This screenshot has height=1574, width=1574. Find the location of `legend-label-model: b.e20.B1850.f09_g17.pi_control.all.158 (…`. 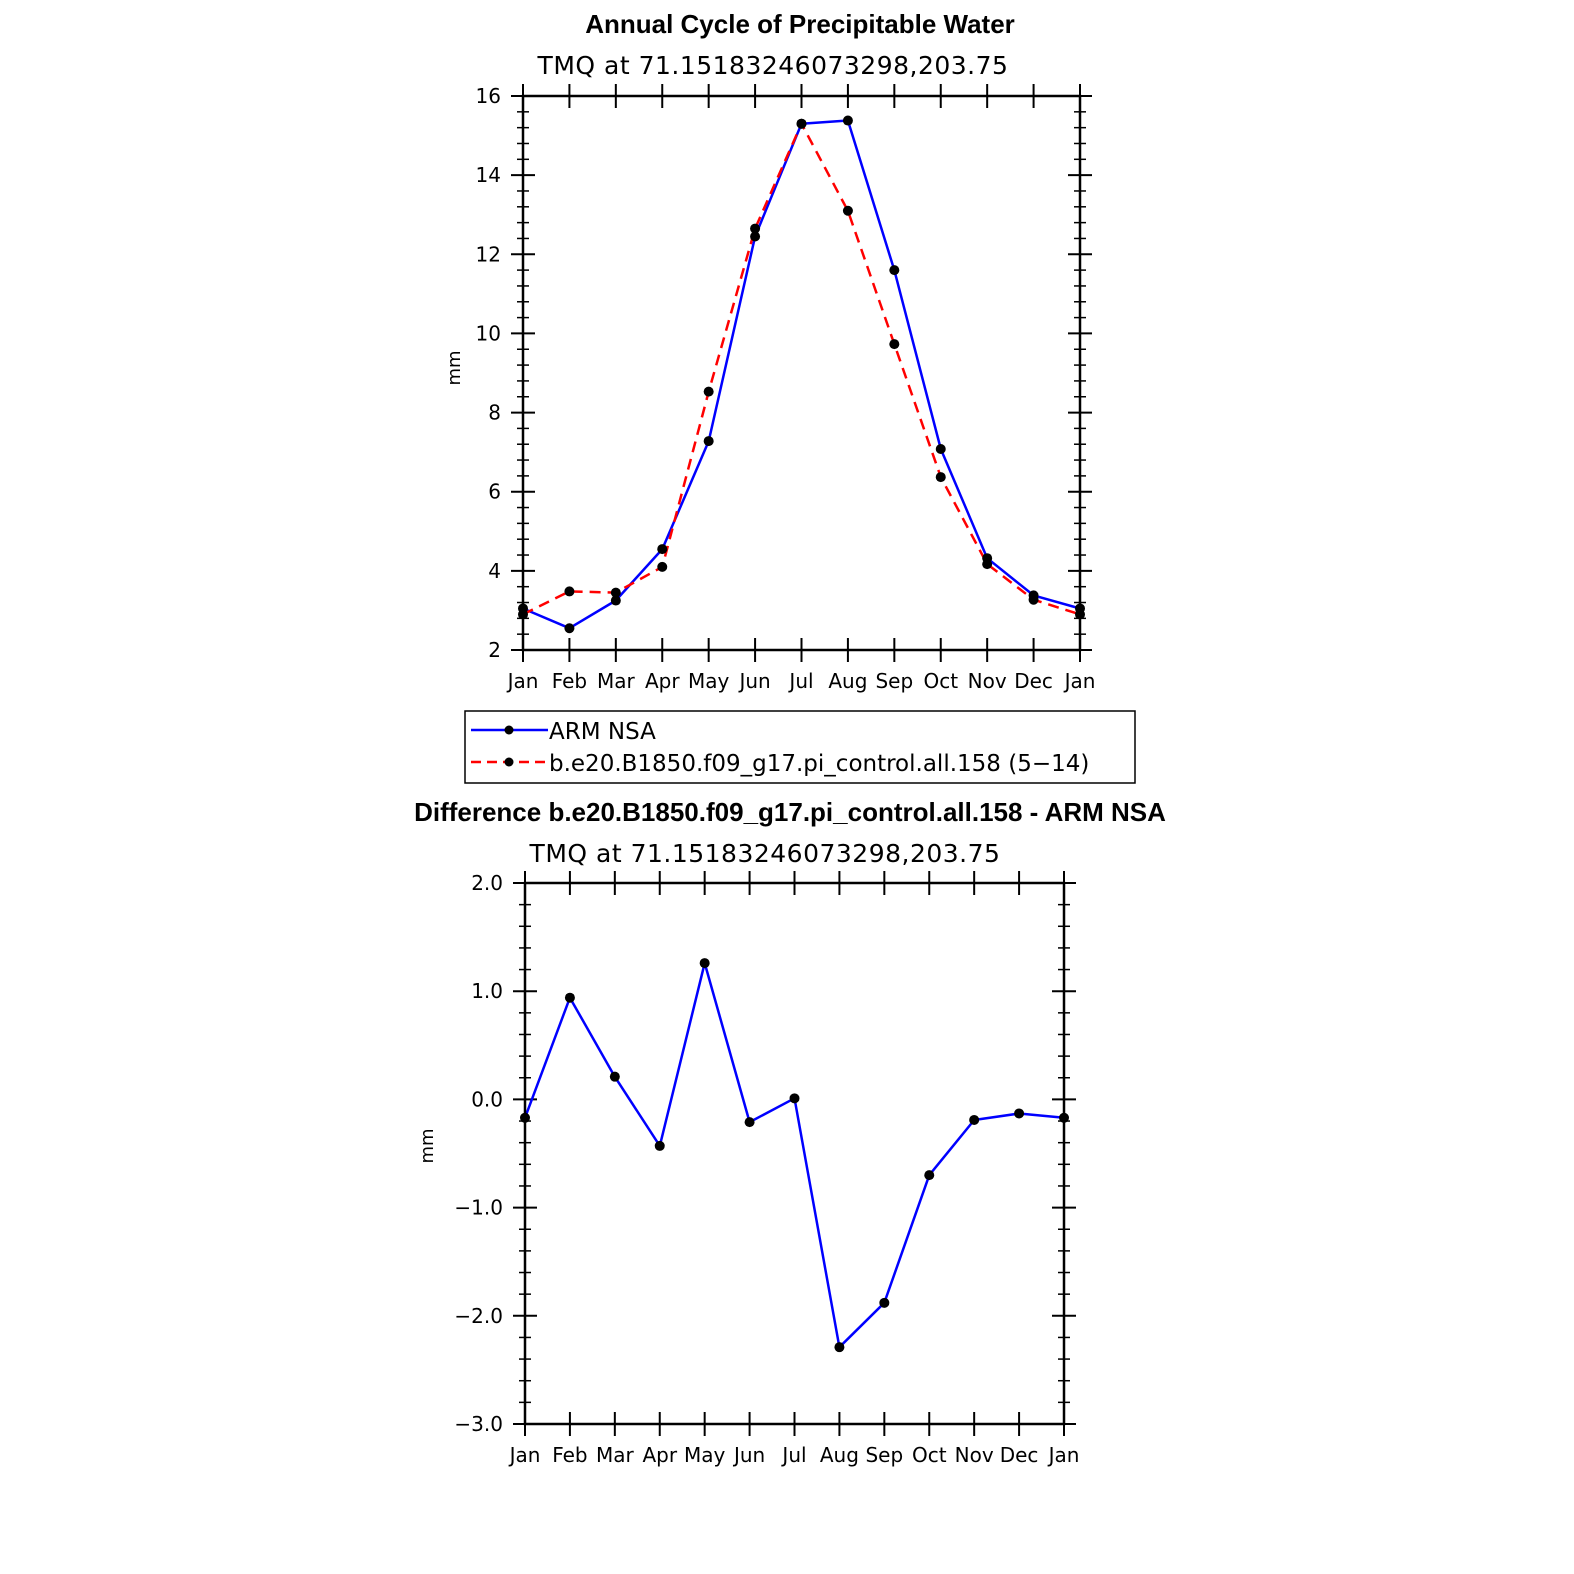

legend-label-model: b.e20.B1850.f09_g17.pi_control.all.158 (… is located at coordinates (819, 764).